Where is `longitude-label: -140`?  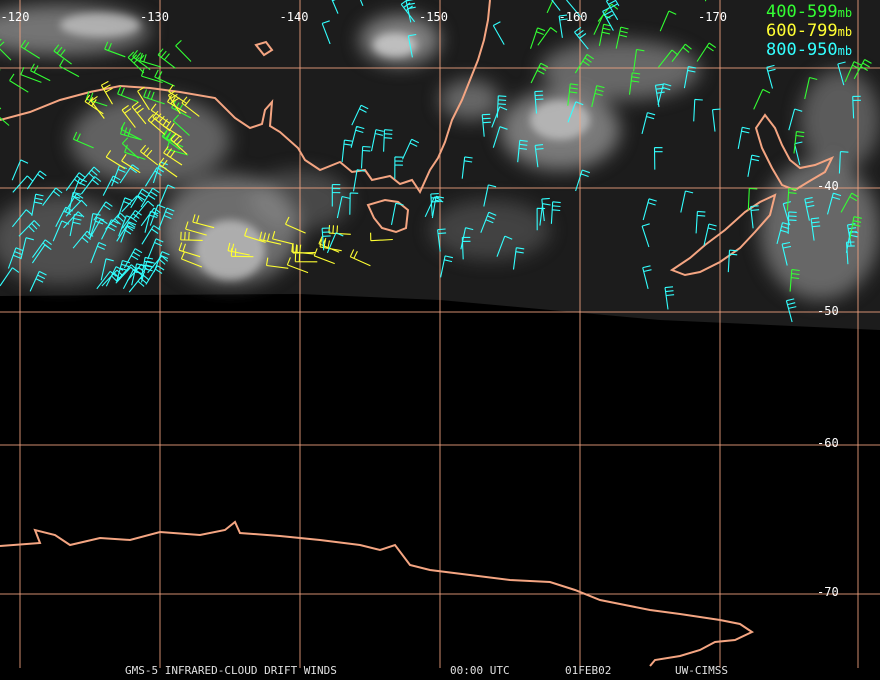
longitude-label: -140 is located at coordinates (294, 17).